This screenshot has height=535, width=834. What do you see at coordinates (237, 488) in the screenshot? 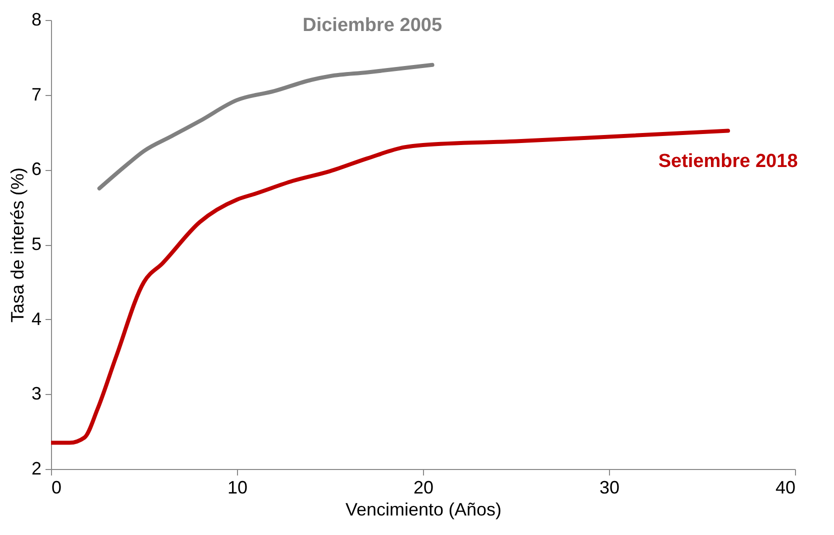
I see `x-tick-label: 10` at bounding box center [237, 488].